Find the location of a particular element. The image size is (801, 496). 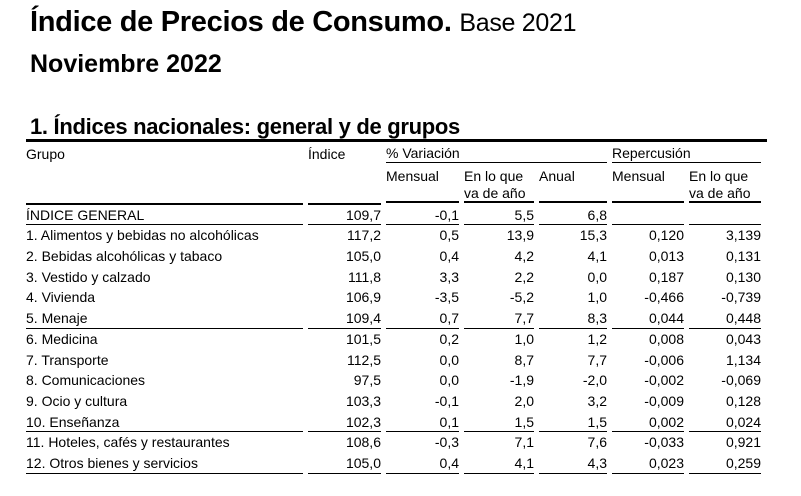

cell-grupo: 2. Bebidas alcohólicas y tabaco is located at coordinates (124, 256).